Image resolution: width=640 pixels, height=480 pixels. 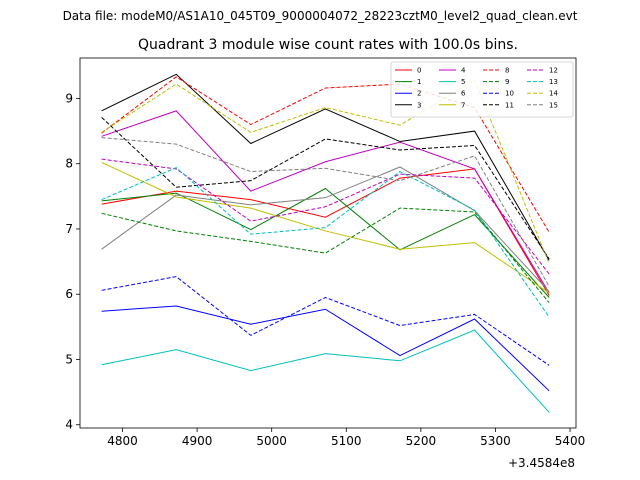 What do you see at coordinates (507, 82) in the screenshot?
I see `legend-label-9: 9` at bounding box center [507, 82].